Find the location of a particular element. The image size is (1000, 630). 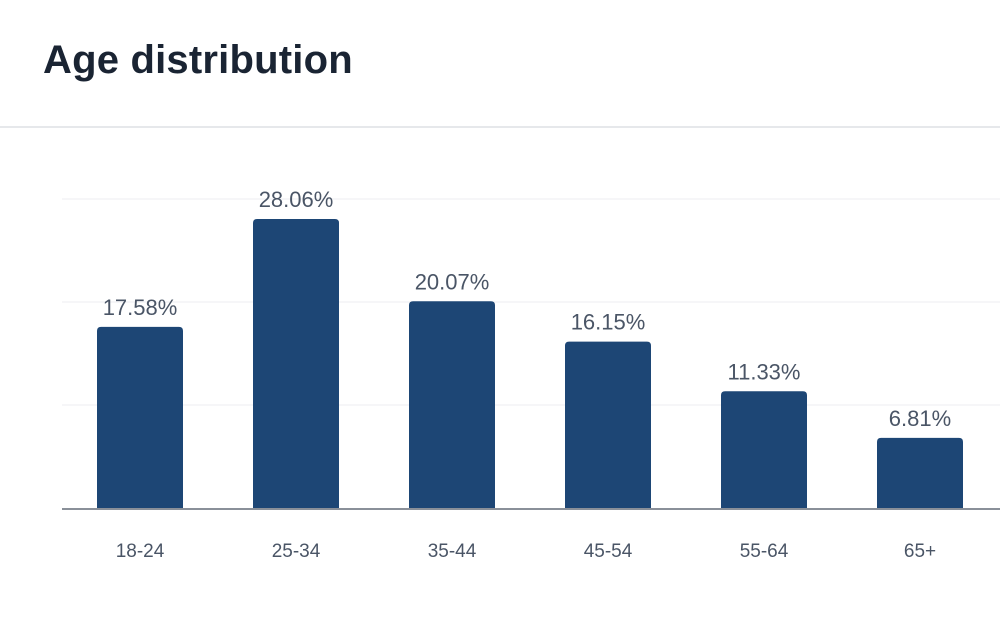

data-label: 28.06% is located at coordinates (296, 199).